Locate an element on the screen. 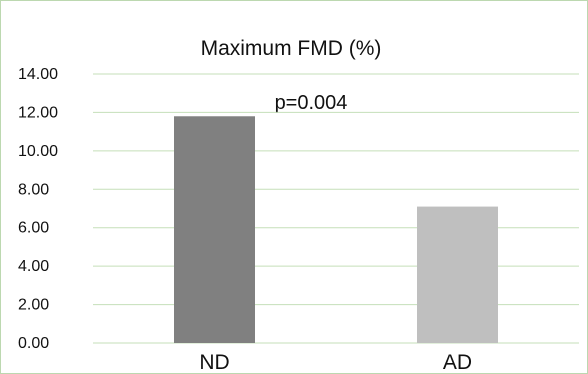 This screenshot has width=588, height=374. y-tick-label: 2.00 is located at coordinates (33, 305).